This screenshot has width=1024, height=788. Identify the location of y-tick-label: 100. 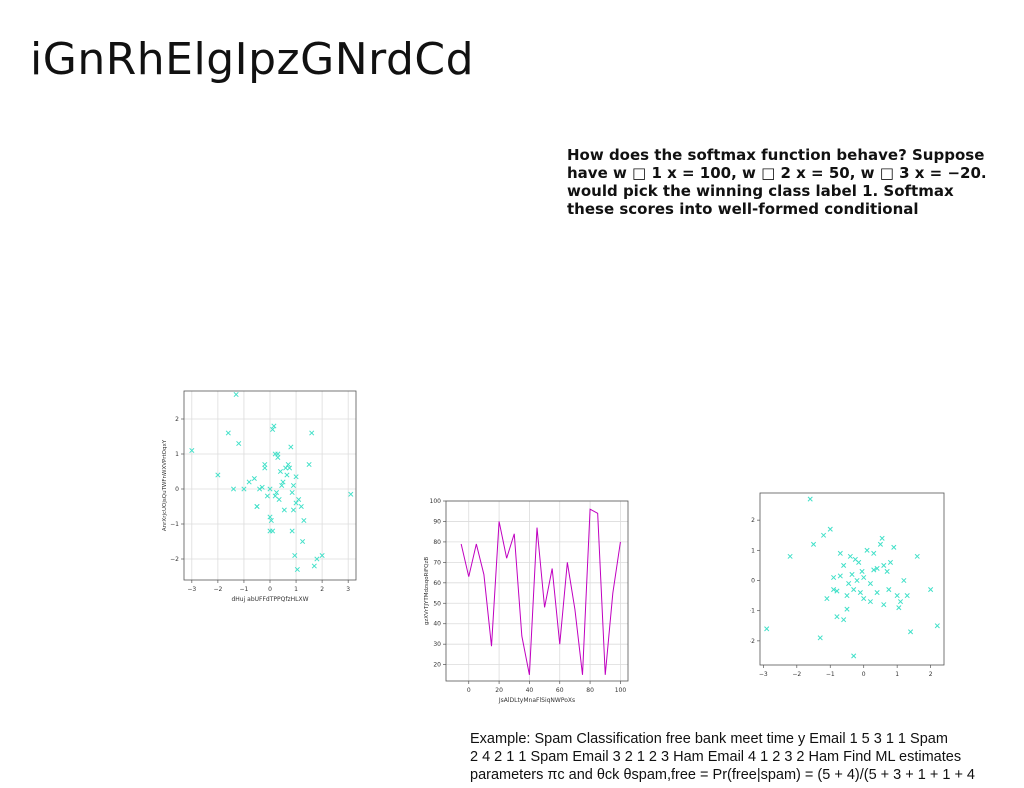
(436, 501).